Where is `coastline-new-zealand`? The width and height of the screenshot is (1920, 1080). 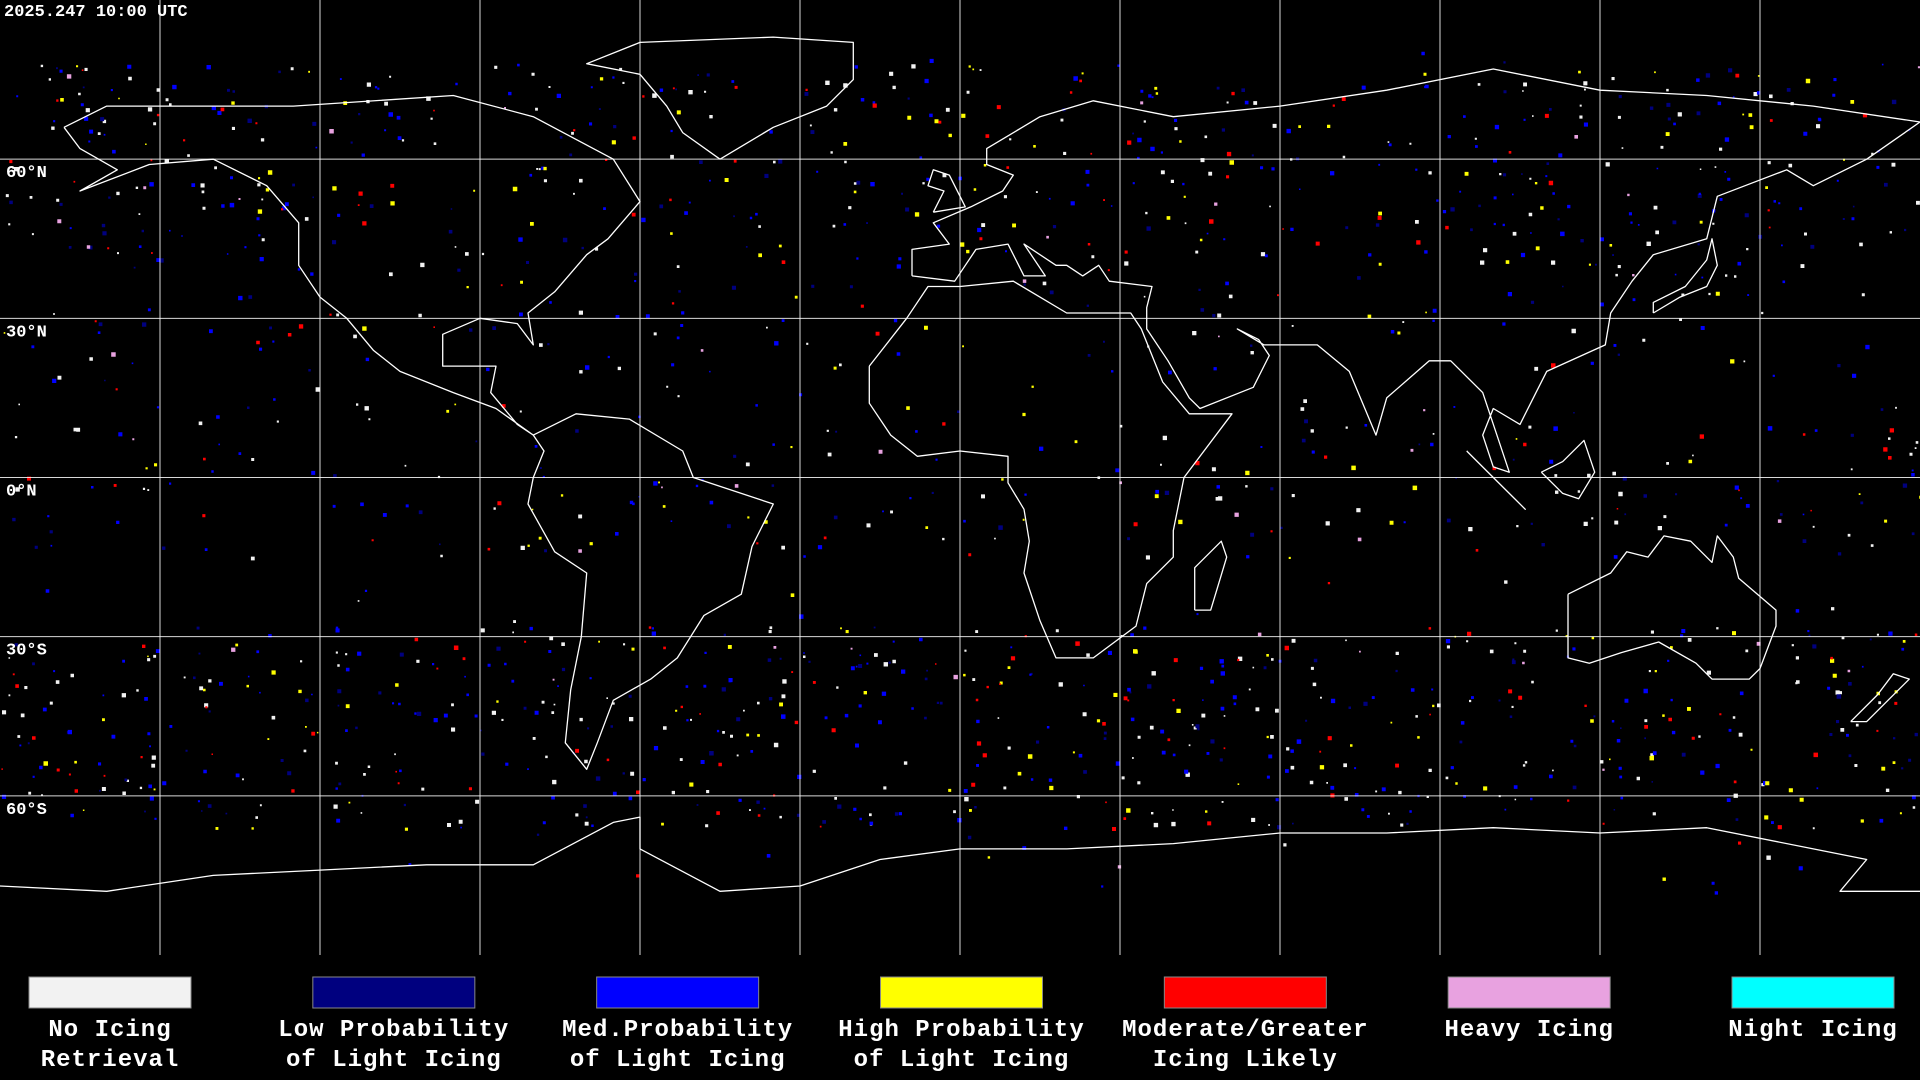 coastline-new-zealand is located at coordinates (1880, 698).